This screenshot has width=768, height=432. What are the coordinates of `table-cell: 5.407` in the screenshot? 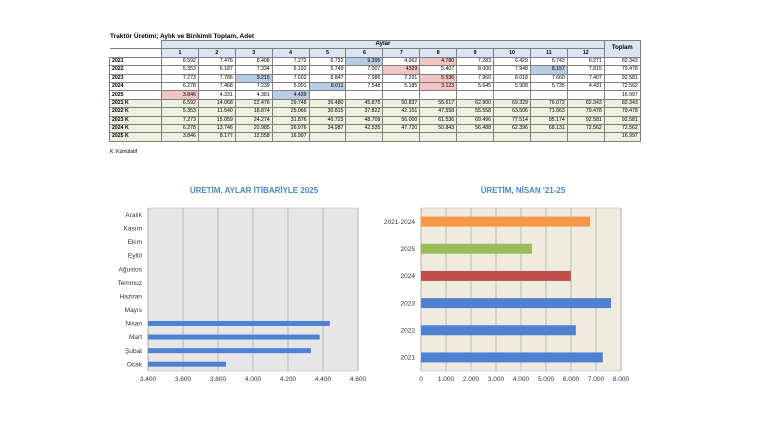 It's located at (438, 70).